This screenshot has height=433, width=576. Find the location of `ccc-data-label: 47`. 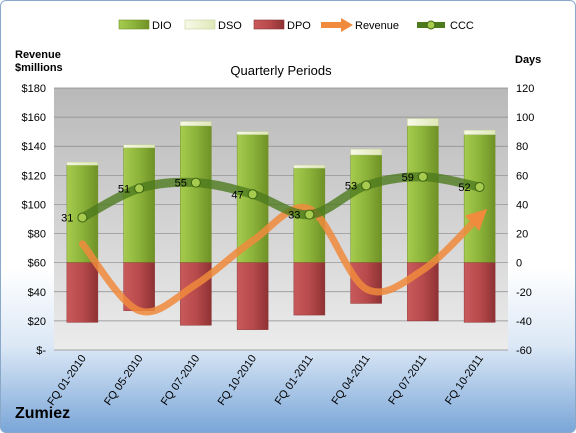

ccc-data-label: 47 is located at coordinates (237, 195).